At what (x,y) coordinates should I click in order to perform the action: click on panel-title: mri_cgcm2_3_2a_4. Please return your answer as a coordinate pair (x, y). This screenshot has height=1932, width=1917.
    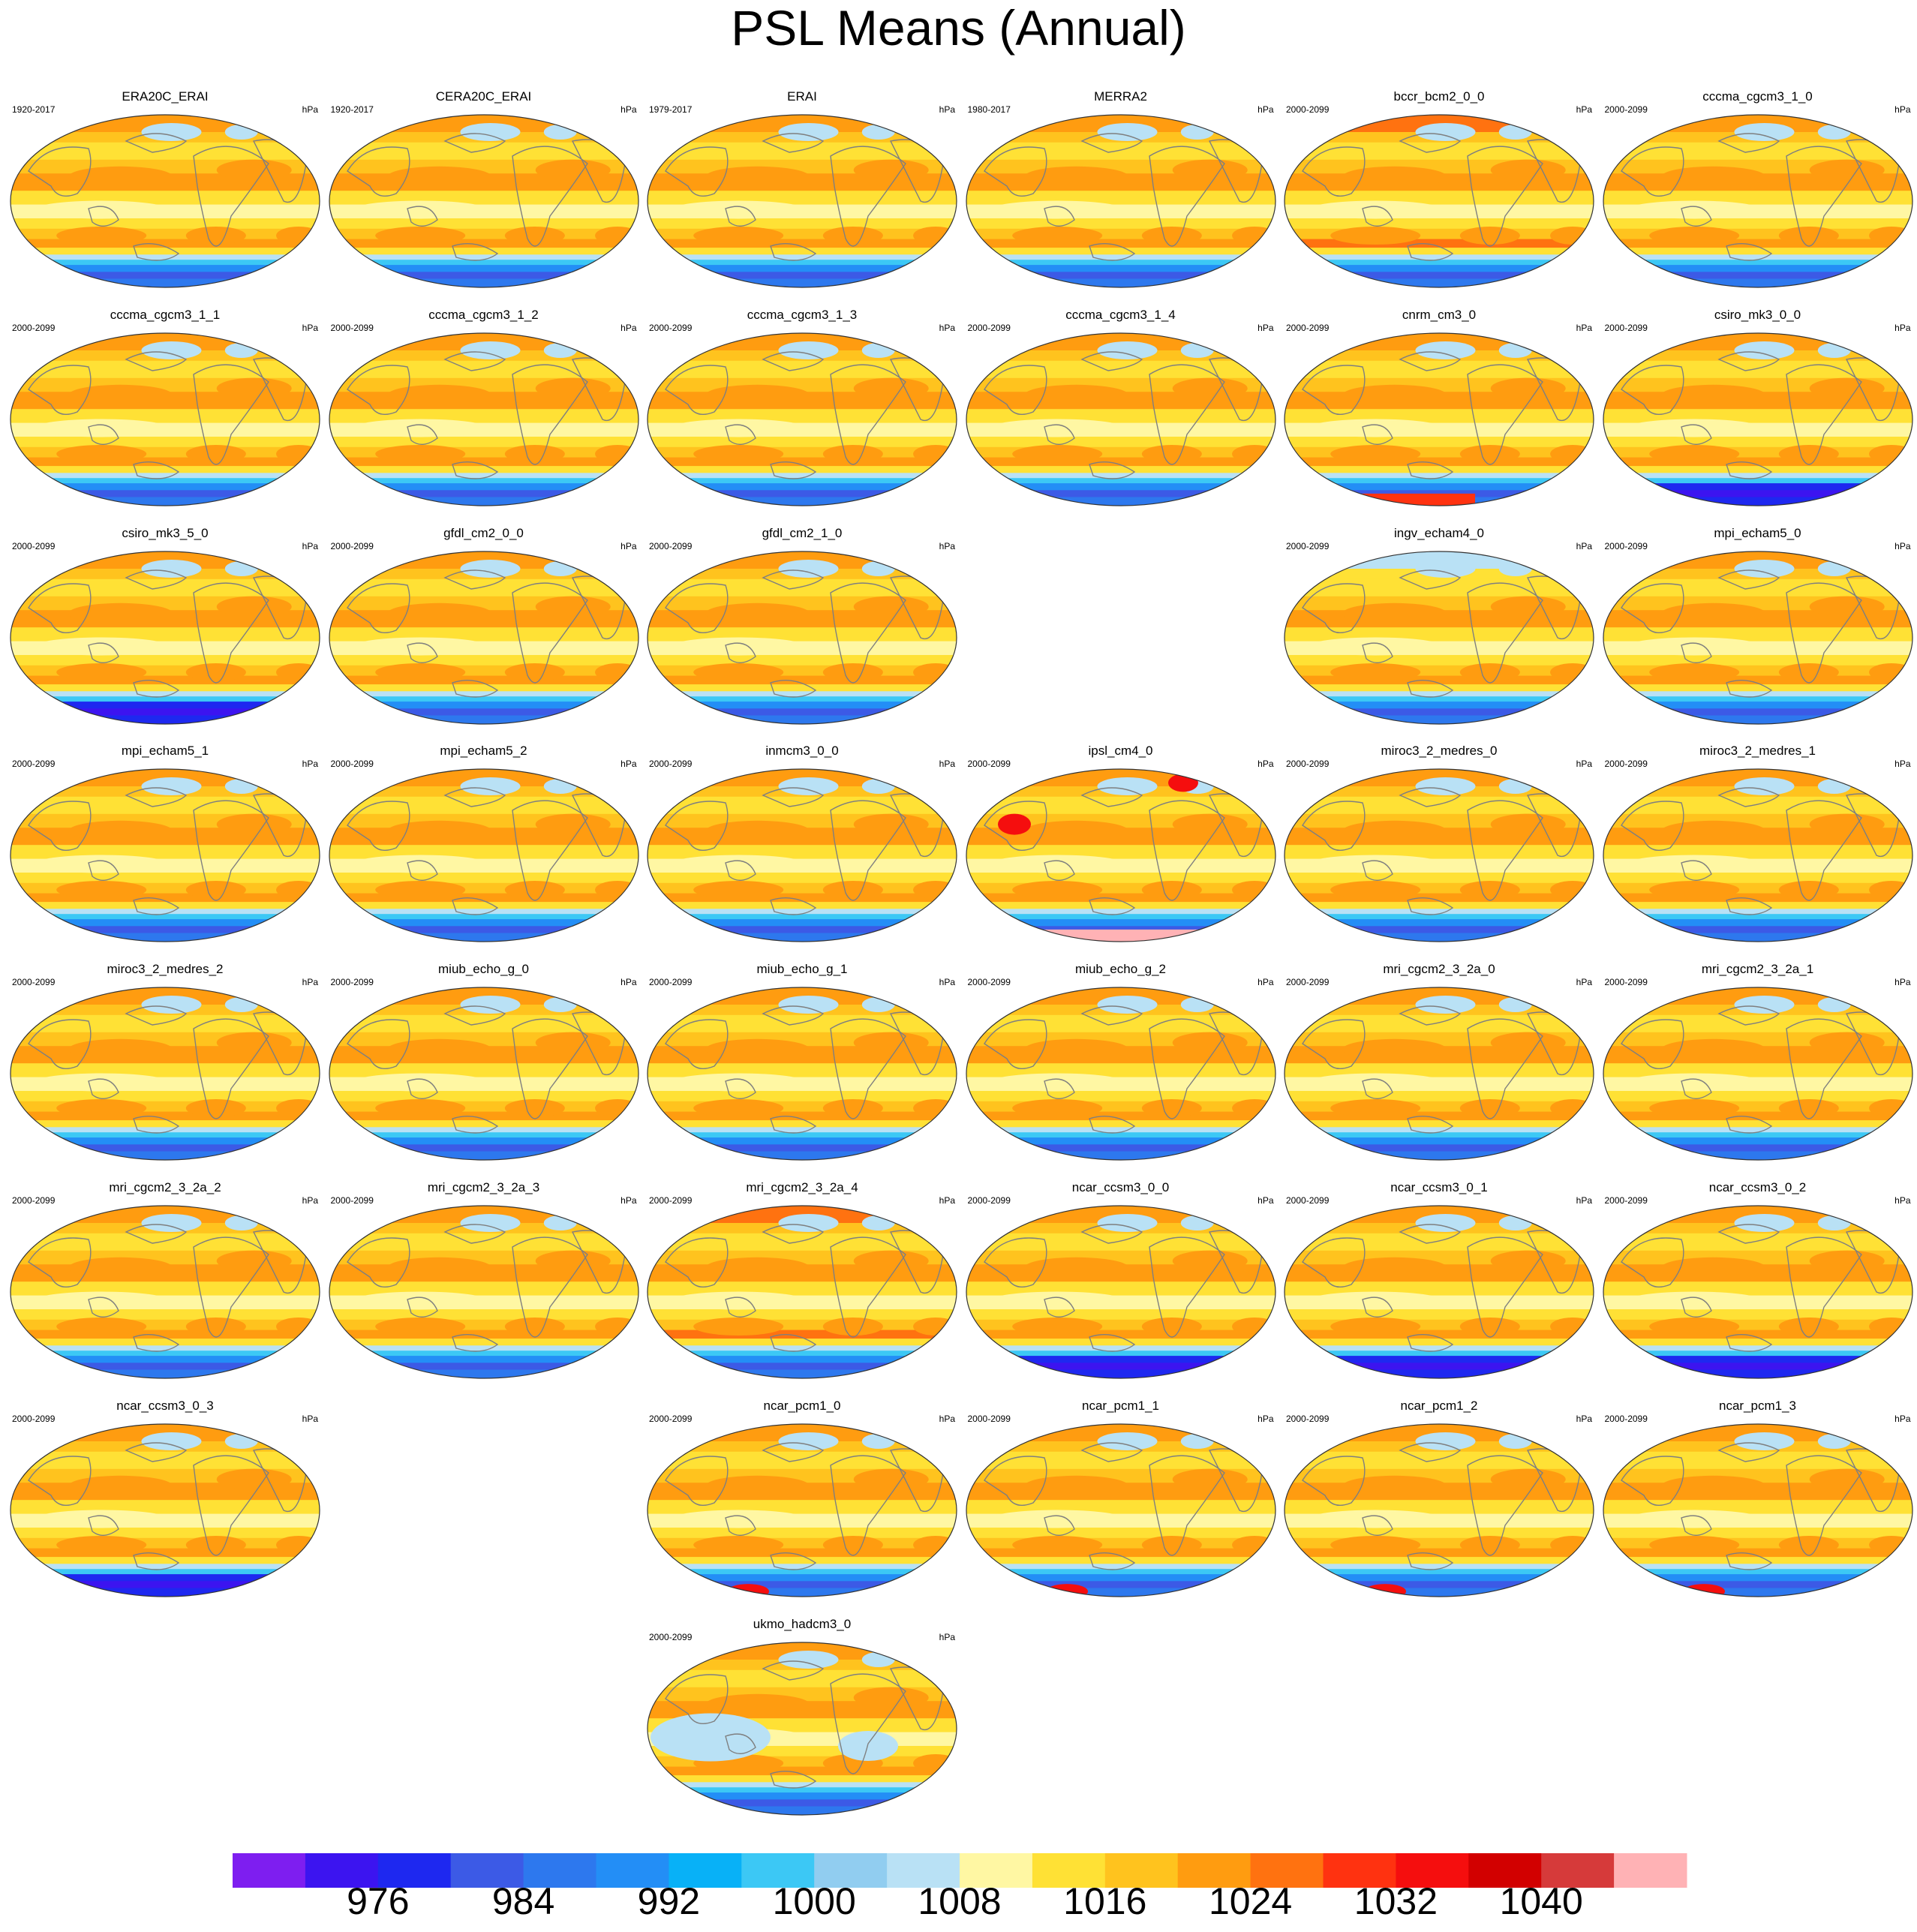
    Looking at the image, I should click on (802, 1187).